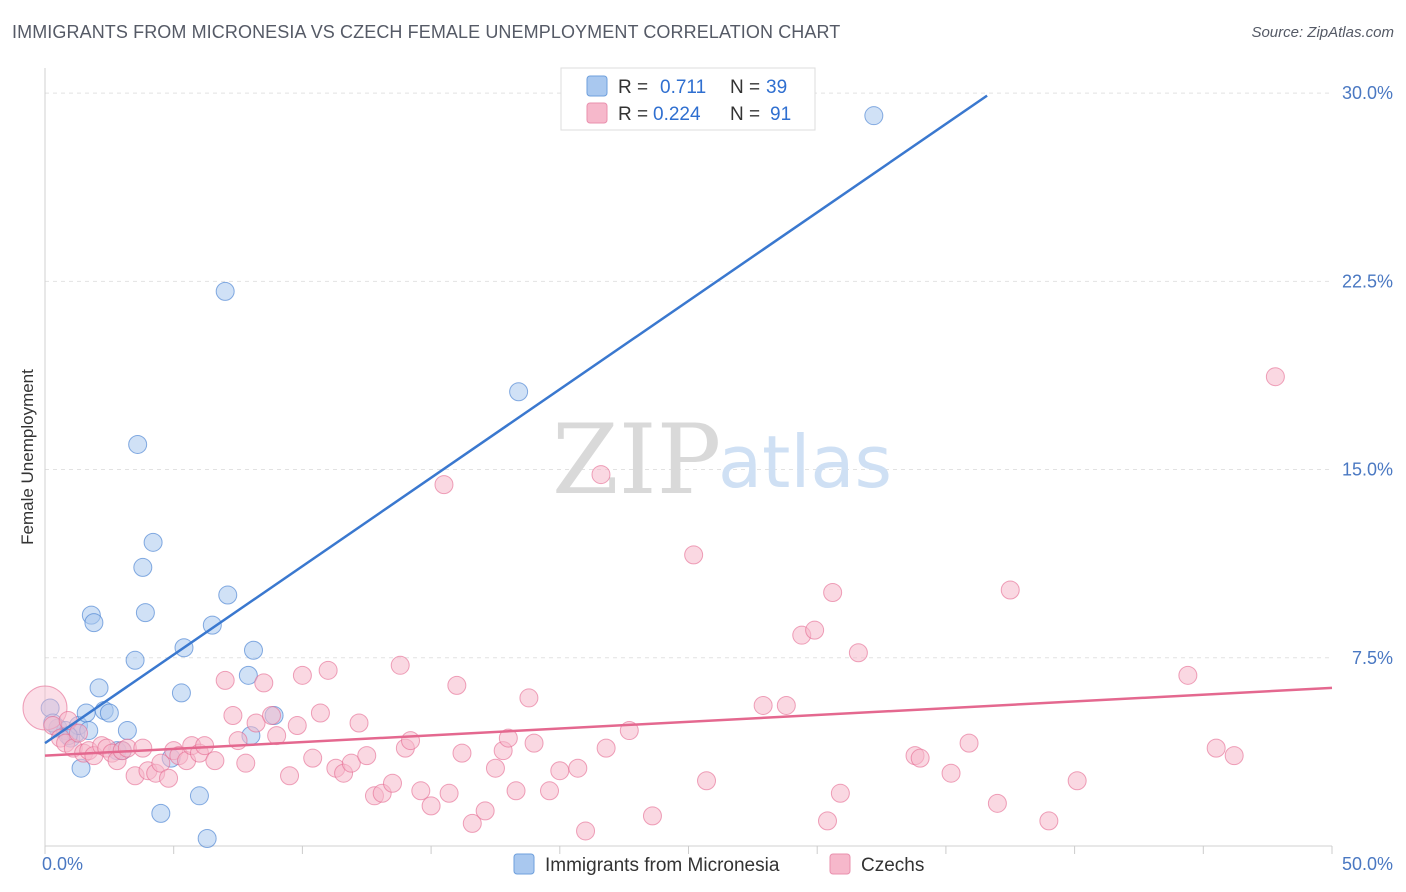 This screenshot has width=1406, height=892. What do you see at coordinates (776, 87) in the screenshot?
I see `legend-n-value-1: 39` at bounding box center [776, 87].